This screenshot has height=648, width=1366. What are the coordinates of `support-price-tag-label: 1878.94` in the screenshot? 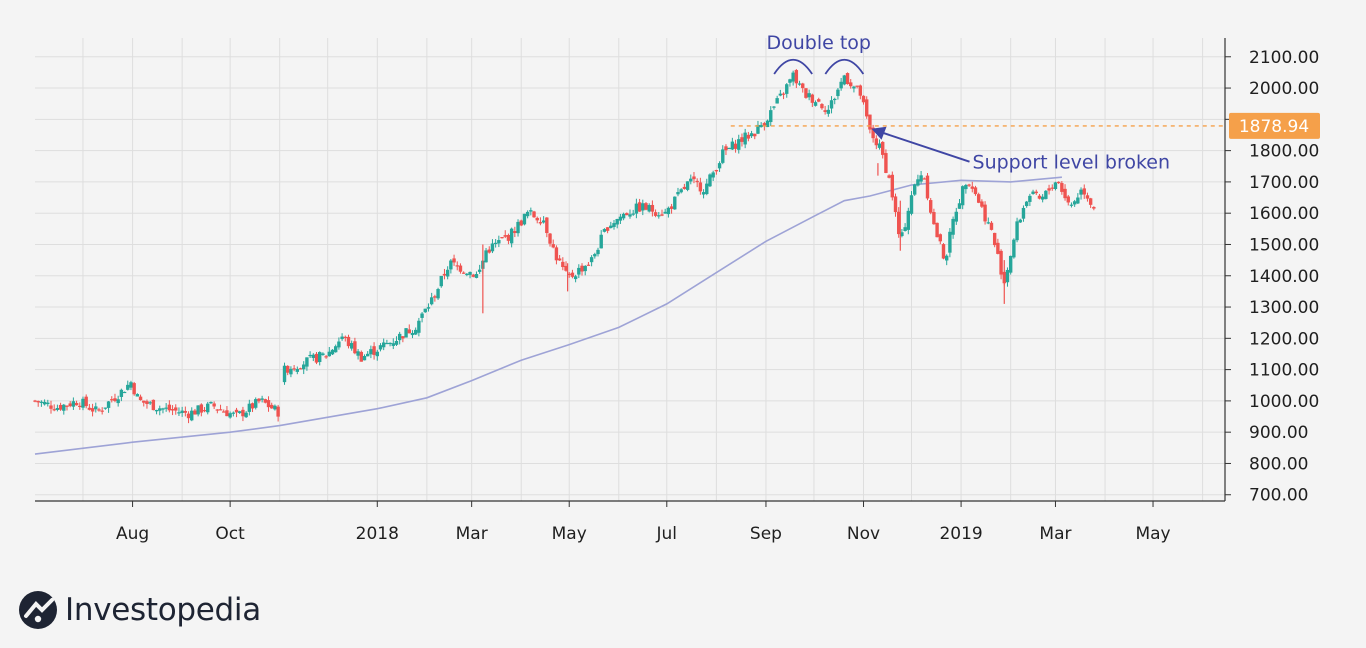 It's located at (1274, 127).